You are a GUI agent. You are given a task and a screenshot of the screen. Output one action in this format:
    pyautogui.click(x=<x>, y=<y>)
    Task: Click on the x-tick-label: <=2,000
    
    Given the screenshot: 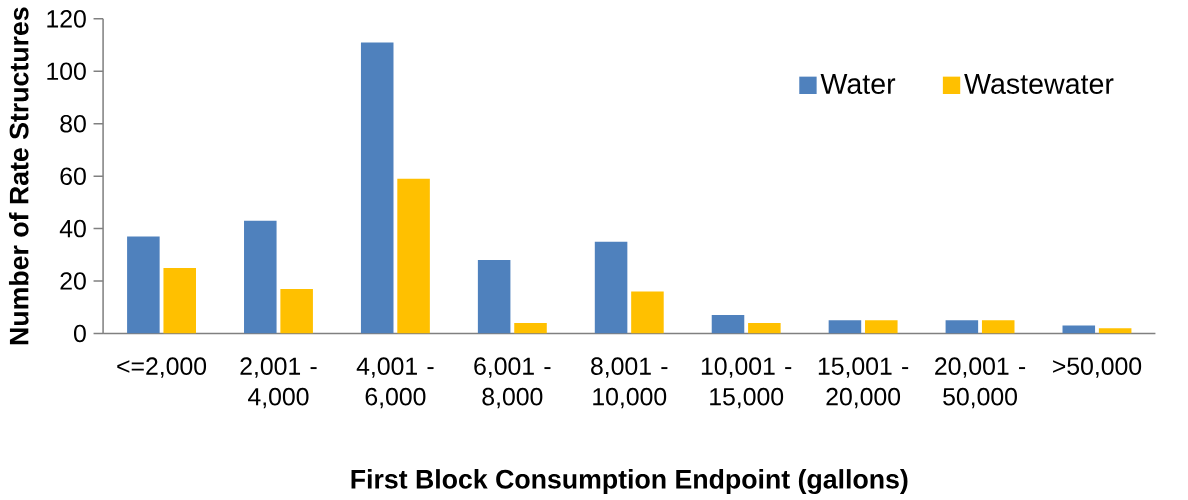 What is the action you would take?
    pyautogui.click(x=162, y=367)
    